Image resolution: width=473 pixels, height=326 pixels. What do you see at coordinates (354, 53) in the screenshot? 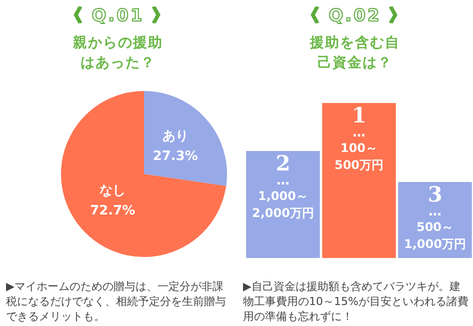
I see `chart-subtitle: 援助を含む自己資金は？` at bounding box center [354, 53].